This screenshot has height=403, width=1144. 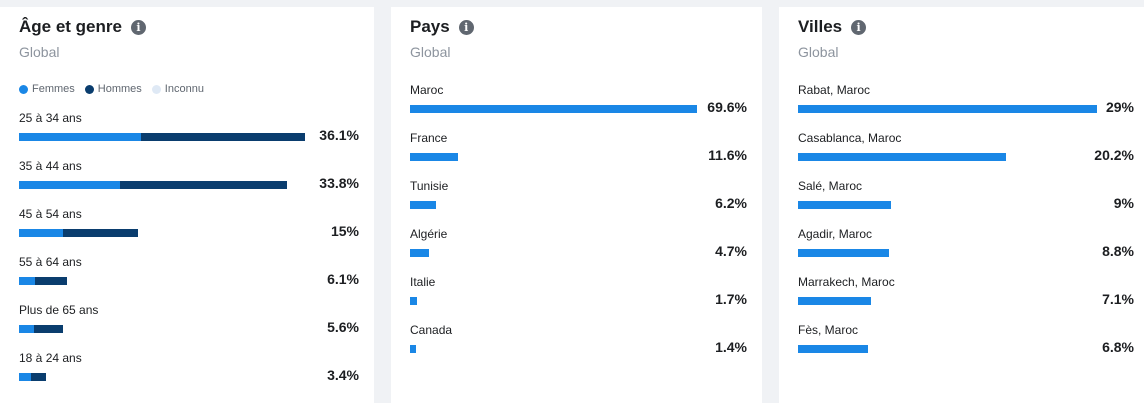 I want to click on bar-row: Fès, Maroc 6.8%, so click(x=966, y=343).